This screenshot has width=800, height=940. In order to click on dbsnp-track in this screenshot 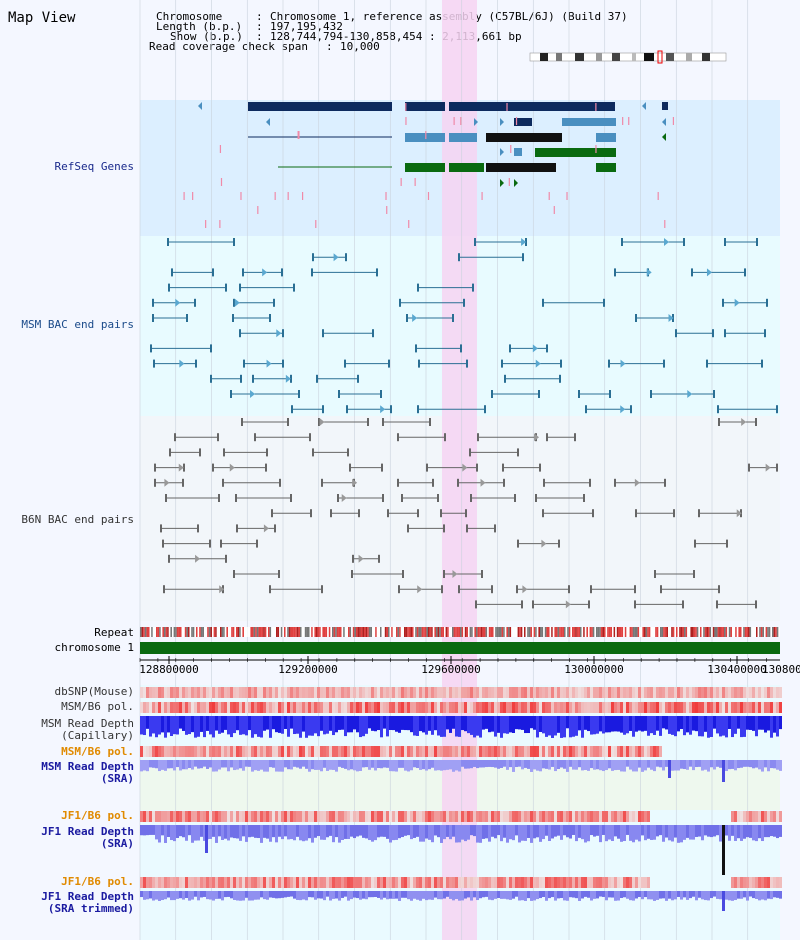, I will do `click(461, 692)`.